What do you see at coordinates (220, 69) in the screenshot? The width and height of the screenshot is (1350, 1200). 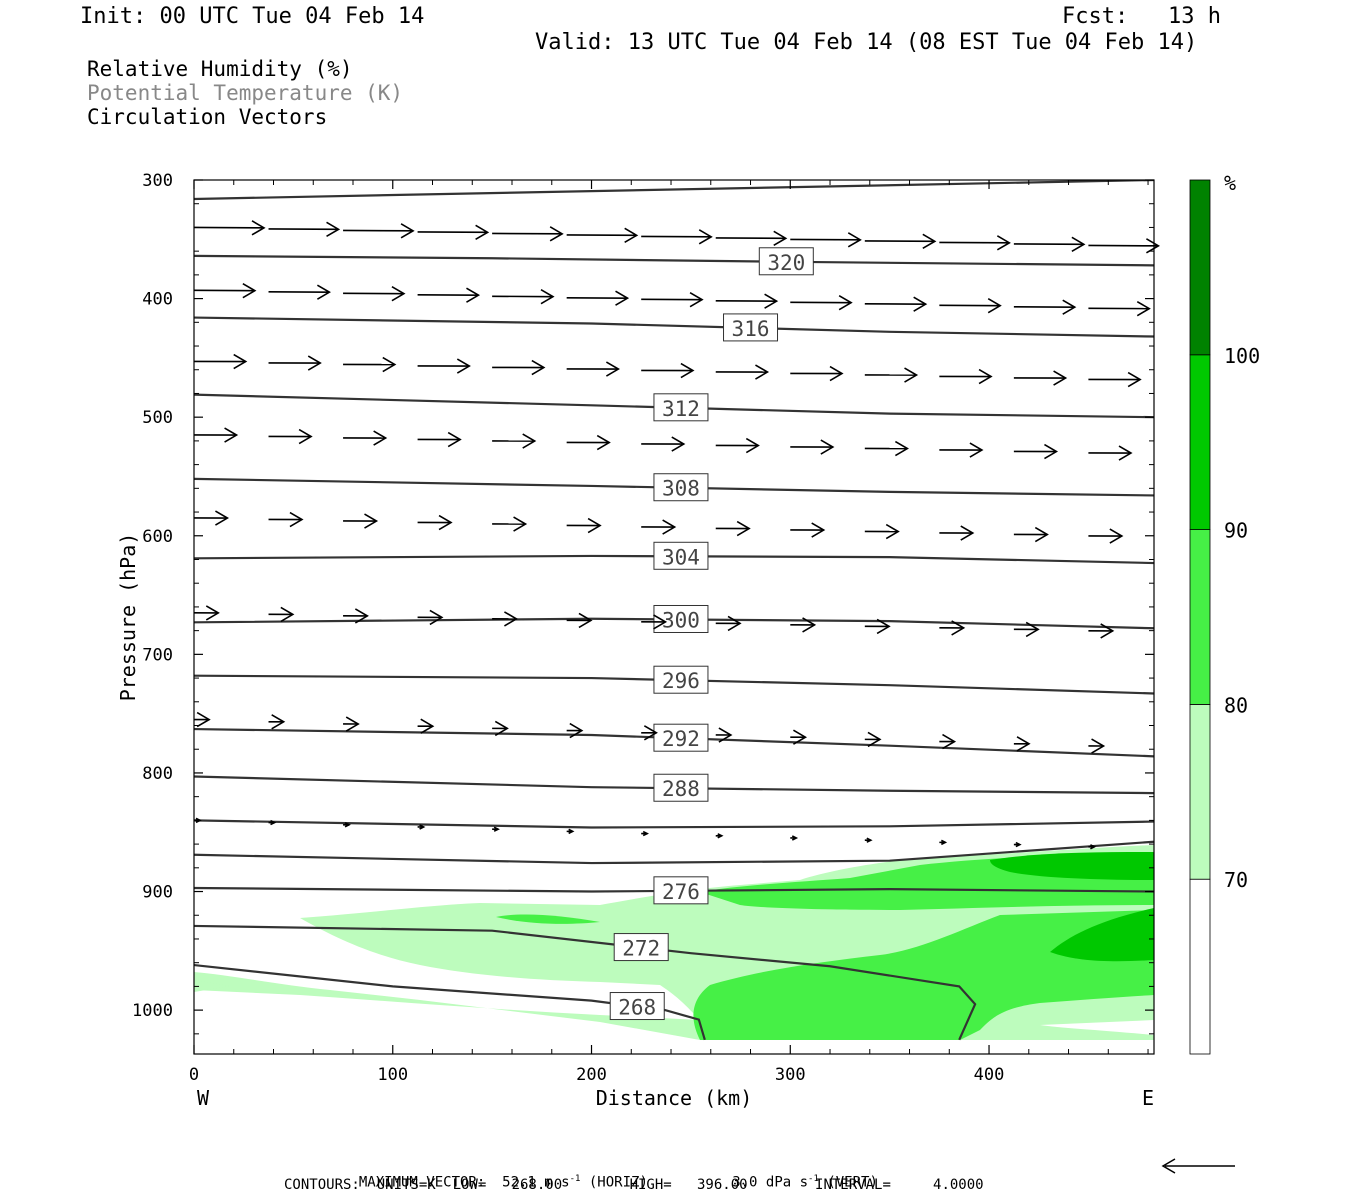 I see `legend-relative-humidity: Relative Humidity (%)` at bounding box center [220, 69].